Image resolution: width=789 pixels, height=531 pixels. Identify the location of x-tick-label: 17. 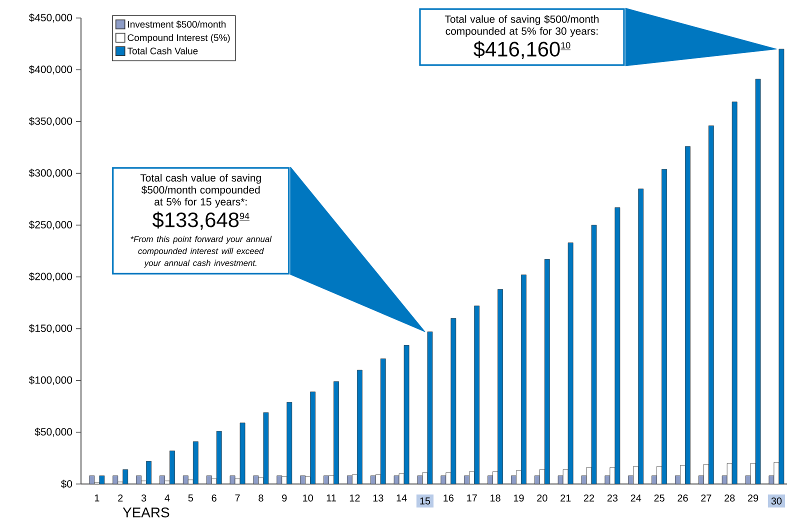
(472, 498).